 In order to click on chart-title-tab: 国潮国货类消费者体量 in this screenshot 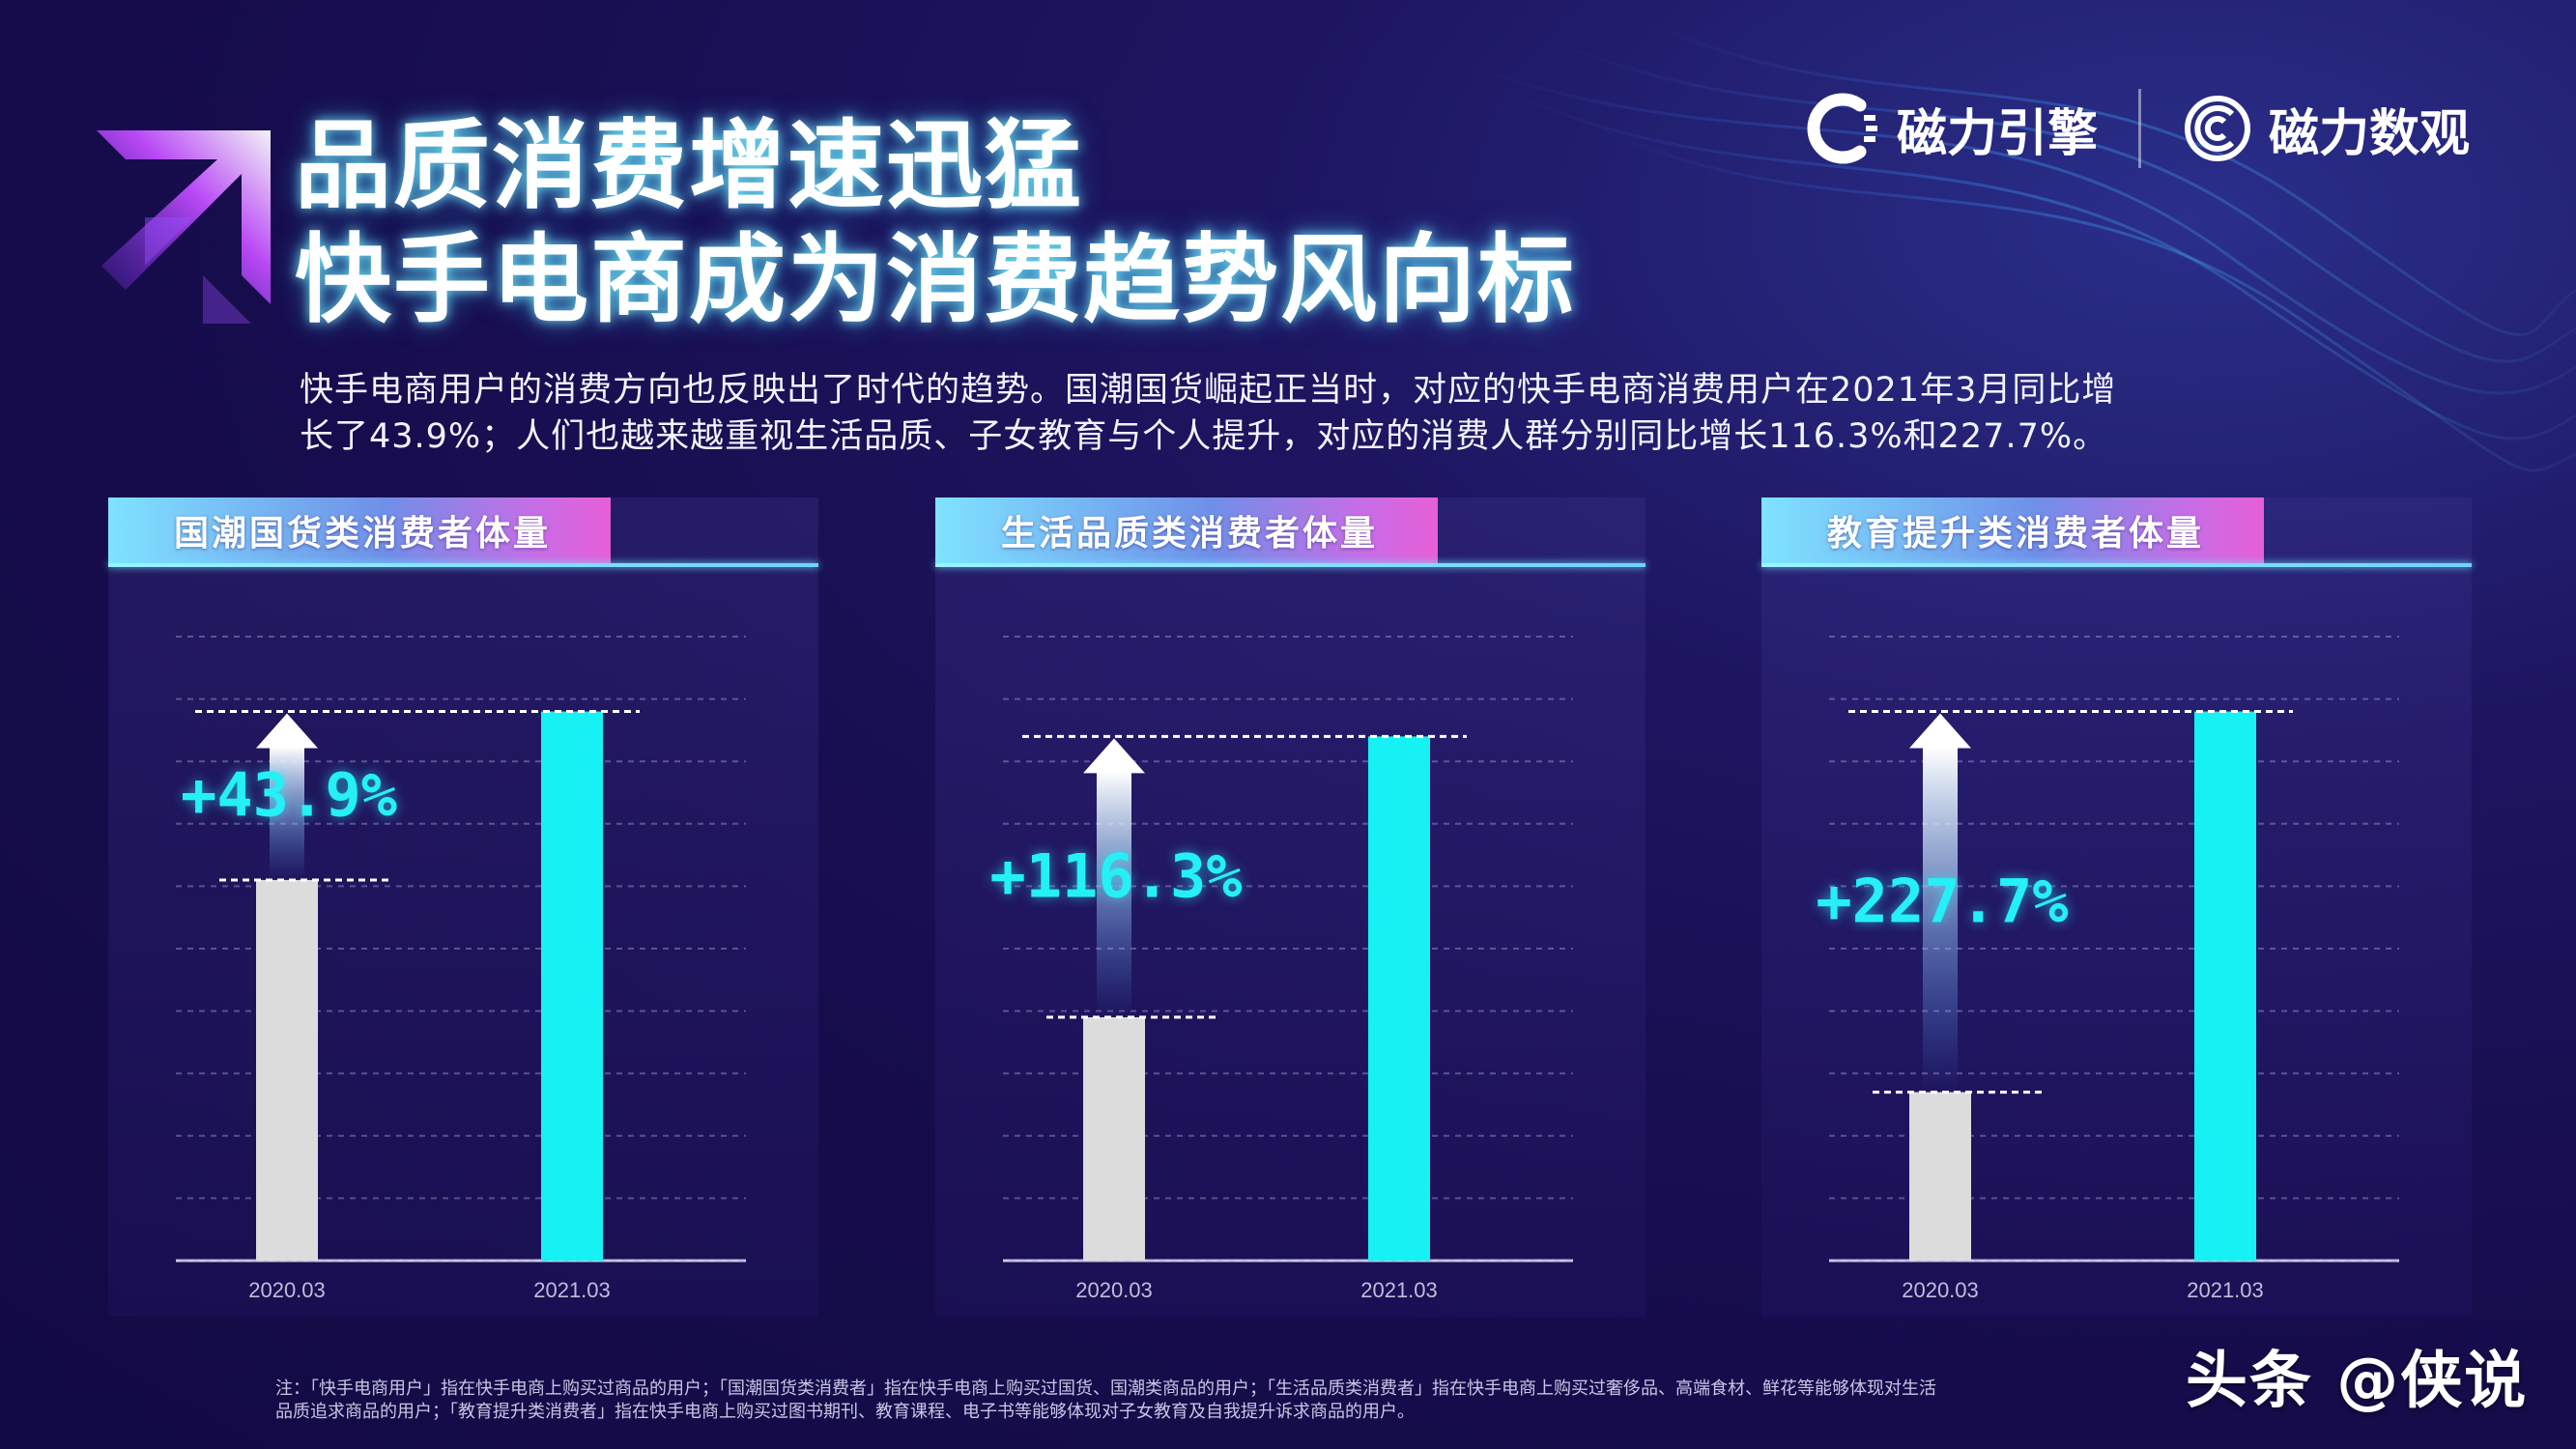, I will do `click(360, 530)`.